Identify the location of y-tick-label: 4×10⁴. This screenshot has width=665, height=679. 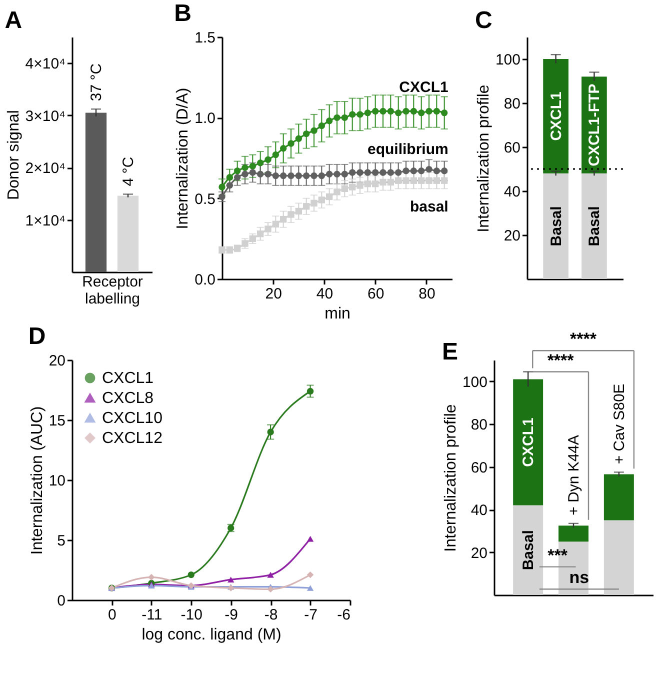
(45, 64).